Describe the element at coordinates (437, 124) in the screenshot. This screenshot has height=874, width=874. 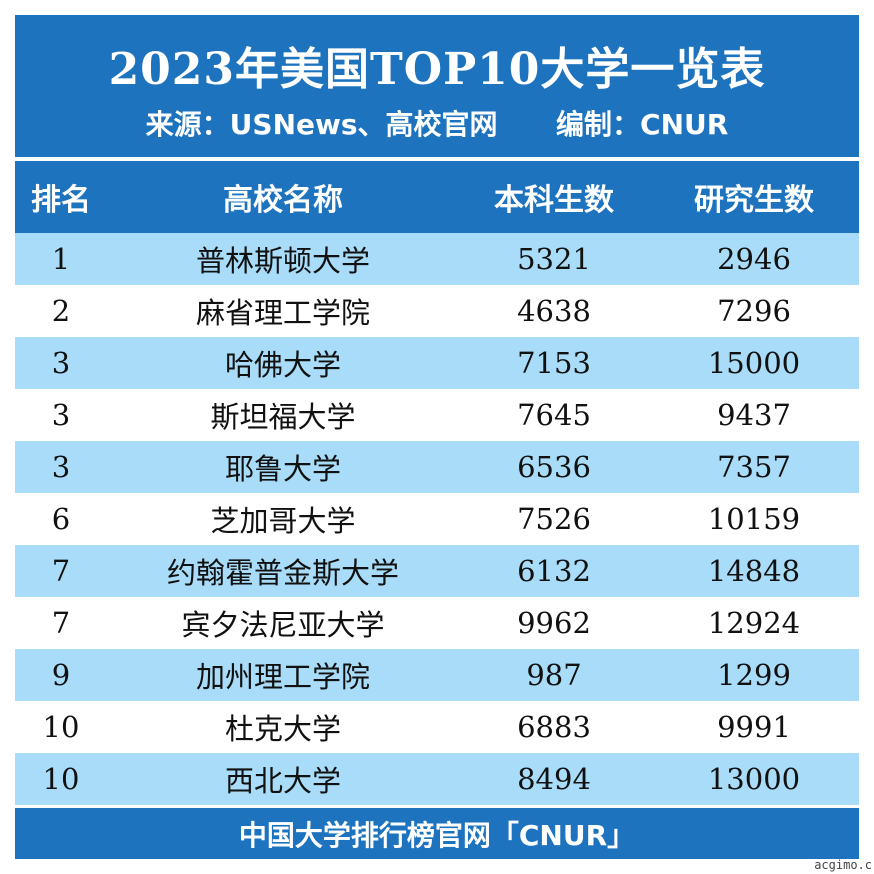
I see `source-subtitle: 来源：USNews、高校官网 编制：CNUR` at that location.